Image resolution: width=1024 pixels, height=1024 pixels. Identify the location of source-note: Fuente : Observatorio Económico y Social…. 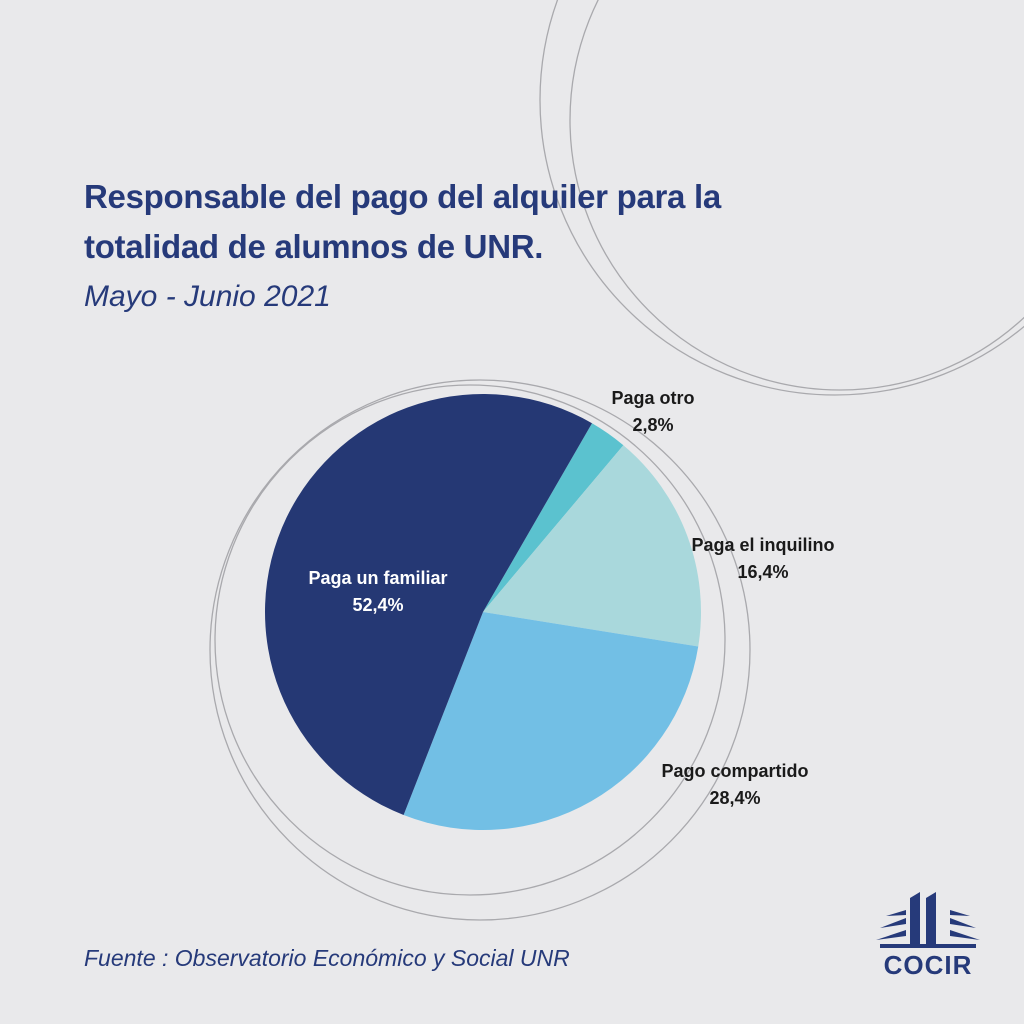
(327, 958).